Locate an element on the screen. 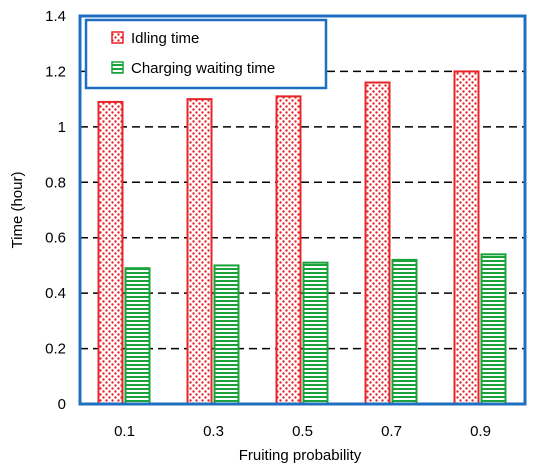 The height and width of the screenshot is (473, 550). y-axis-title: Time (hour) is located at coordinates (17, 210).